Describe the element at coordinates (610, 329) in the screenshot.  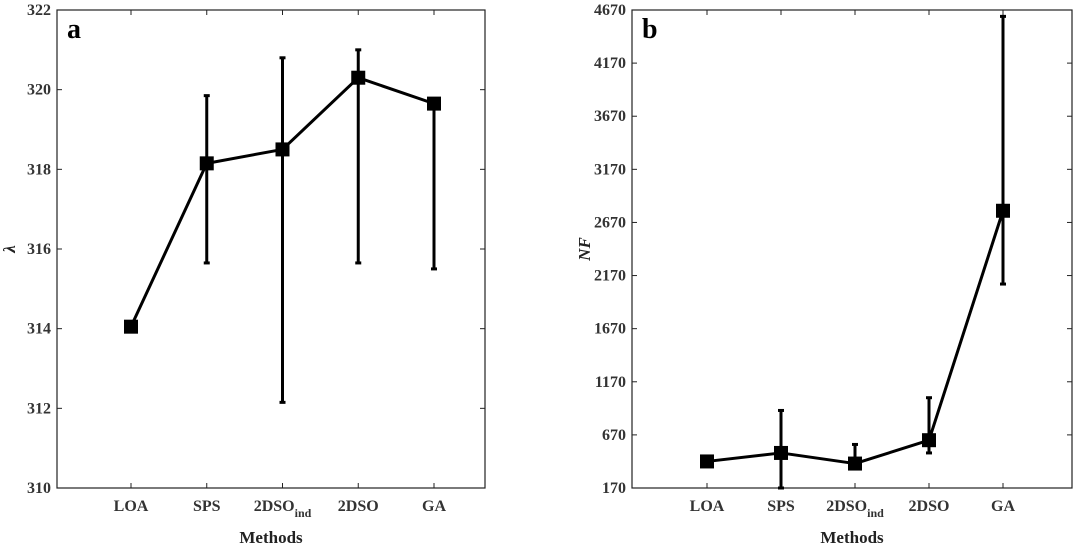
I see `y-tick-label: 1670` at that location.